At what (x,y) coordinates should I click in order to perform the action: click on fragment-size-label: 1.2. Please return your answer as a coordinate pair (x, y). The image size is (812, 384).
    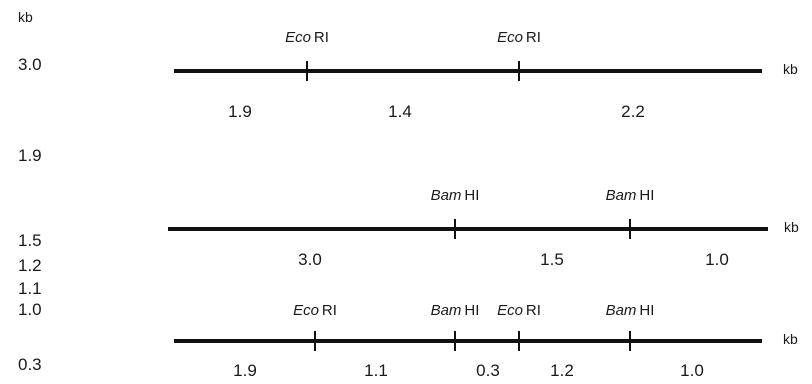
    Looking at the image, I should click on (562, 370).